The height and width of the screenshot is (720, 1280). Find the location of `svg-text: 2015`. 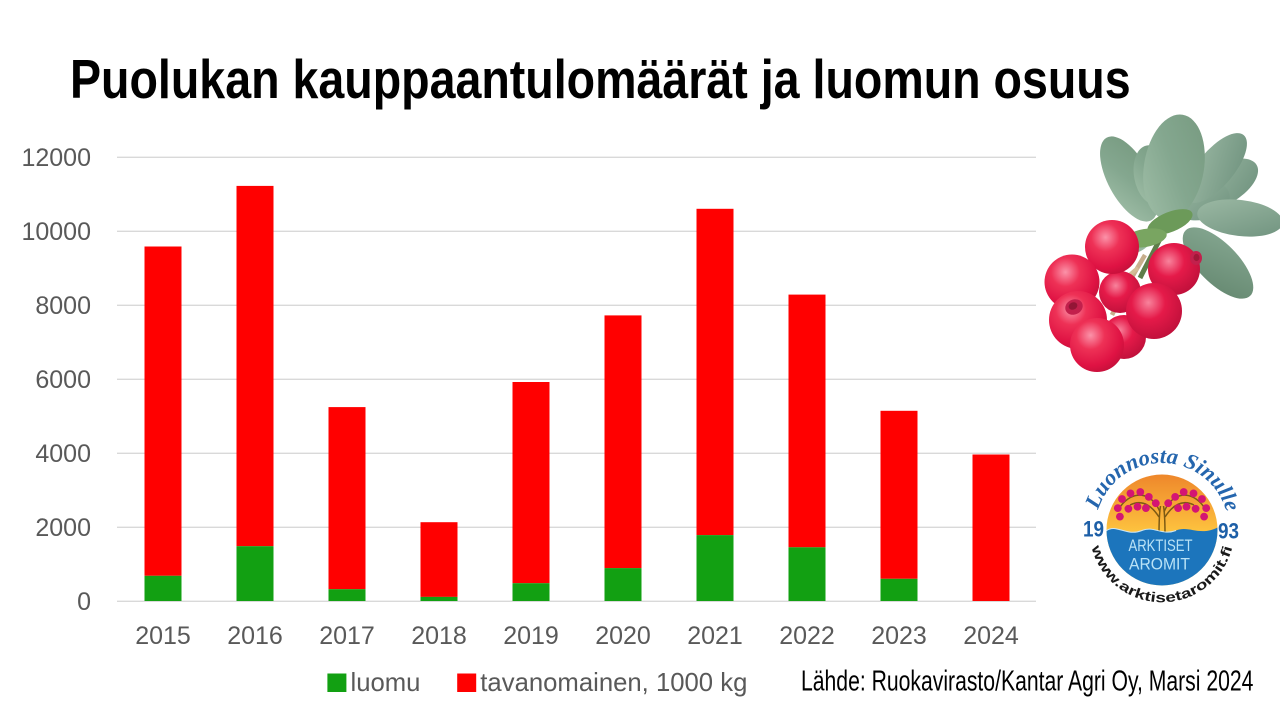

svg-text: 2015 is located at coordinates (163, 636).